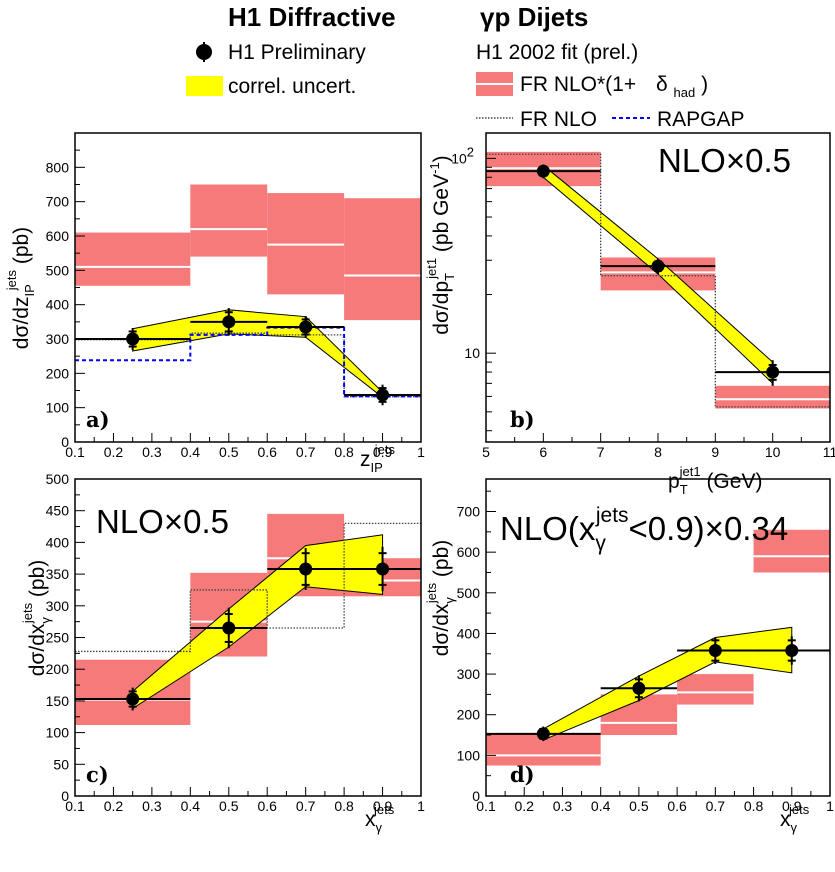 The width and height of the screenshot is (835, 872). Describe the element at coordinates (58, 511) in the screenshot. I see `y-tick-label: 450` at that location.